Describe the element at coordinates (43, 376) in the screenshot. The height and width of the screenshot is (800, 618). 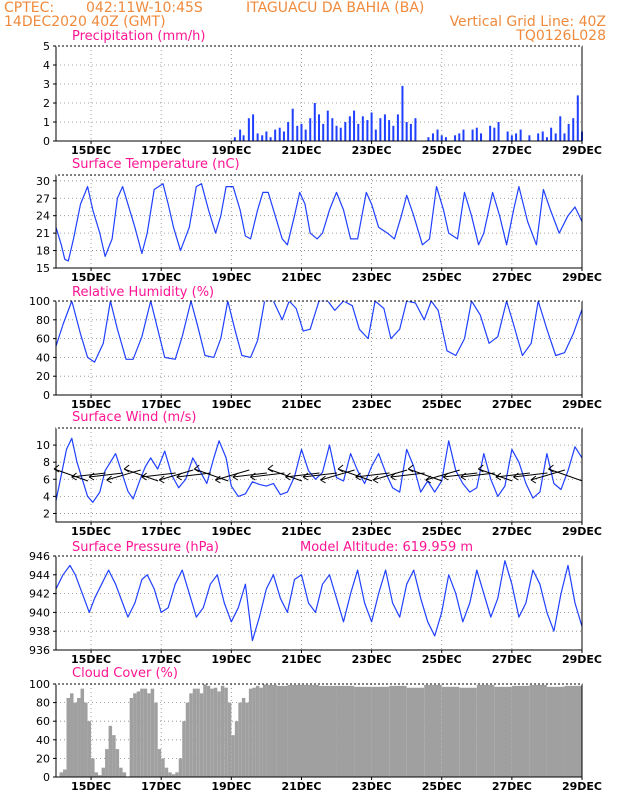
I see `y-tick-label: 20` at that location.